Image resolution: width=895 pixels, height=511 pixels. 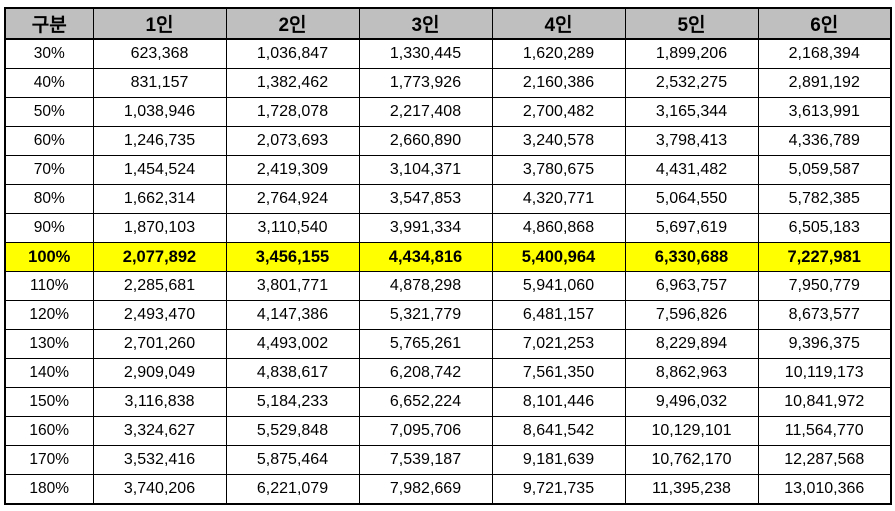 What do you see at coordinates (824, 141) in the screenshot?
I see `value-cell: 4,336,789` at bounding box center [824, 141].